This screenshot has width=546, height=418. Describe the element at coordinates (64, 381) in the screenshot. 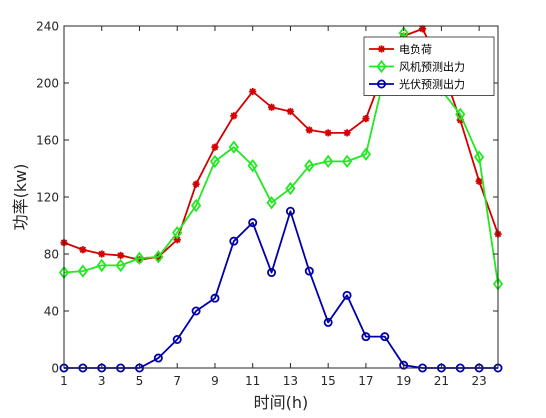

I see `x-tick-label: 1` at that location.